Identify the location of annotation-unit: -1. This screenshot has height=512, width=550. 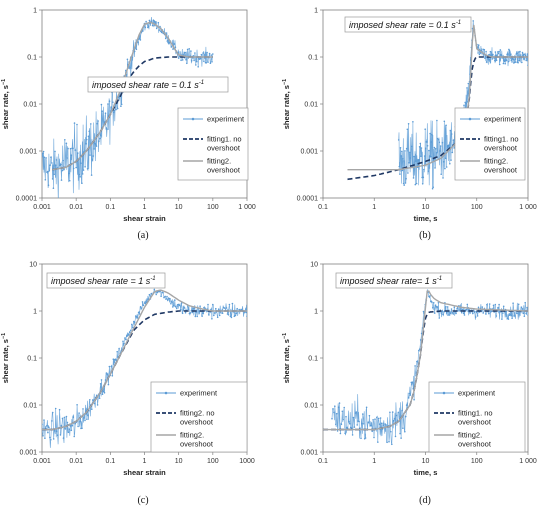
(152, 279).